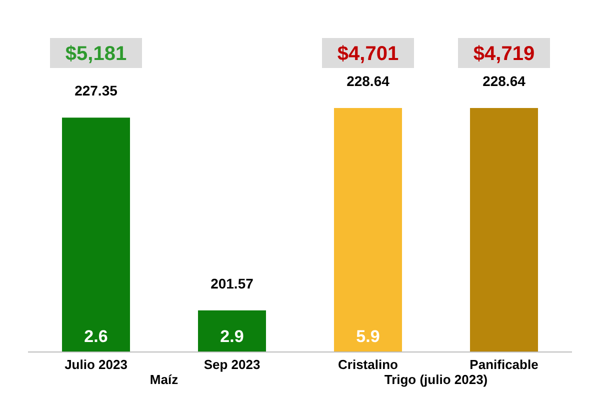 Image resolution: width=600 pixels, height=400 pixels. What do you see at coordinates (96, 336) in the screenshot?
I see `annotation: 2.6` at bounding box center [96, 336].